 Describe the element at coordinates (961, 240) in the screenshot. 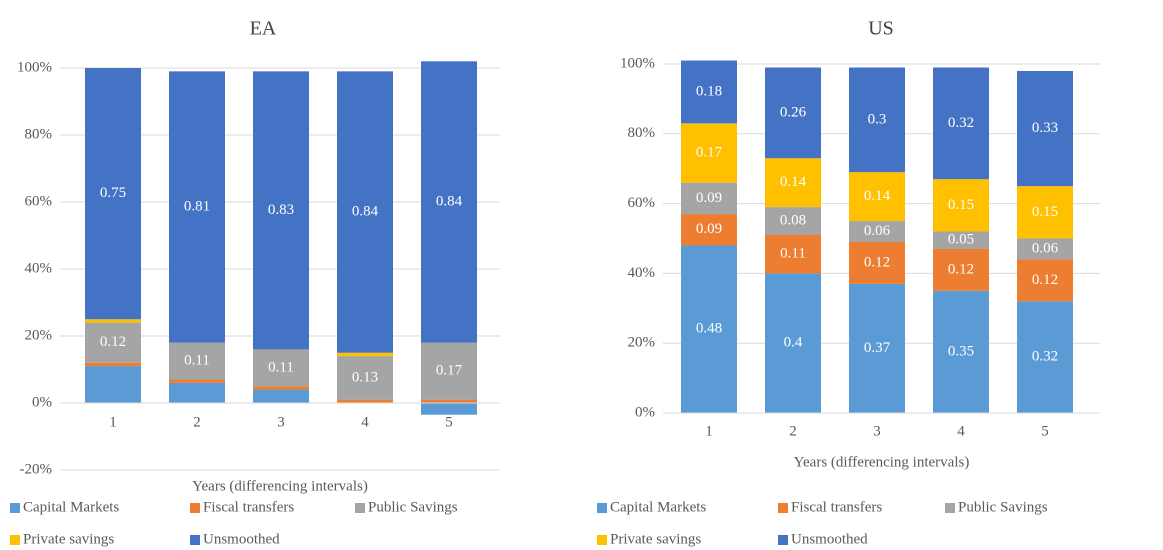

I see `data-label: 0.05` at that location.